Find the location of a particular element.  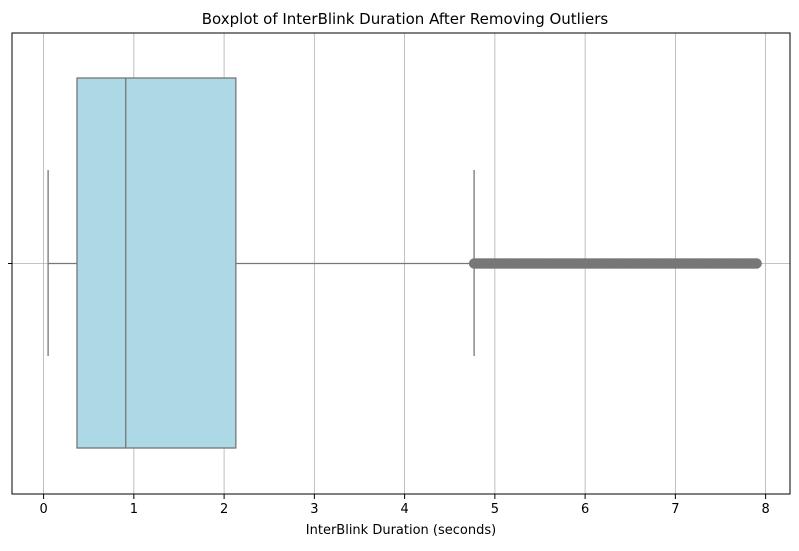

x-tick-label: 6 is located at coordinates (585, 509).